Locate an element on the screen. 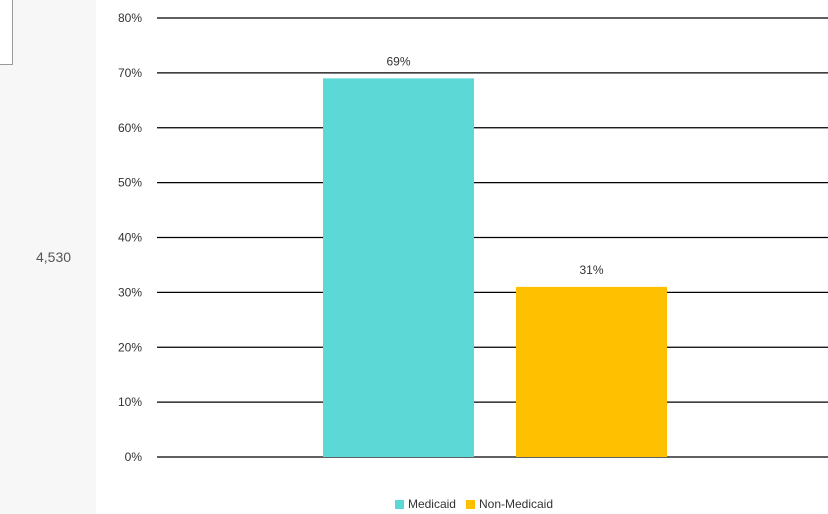 The height and width of the screenshot is (514, 828). legend-item-non-medicaid: Non-Medicaid is located at coordinates (509, 504).